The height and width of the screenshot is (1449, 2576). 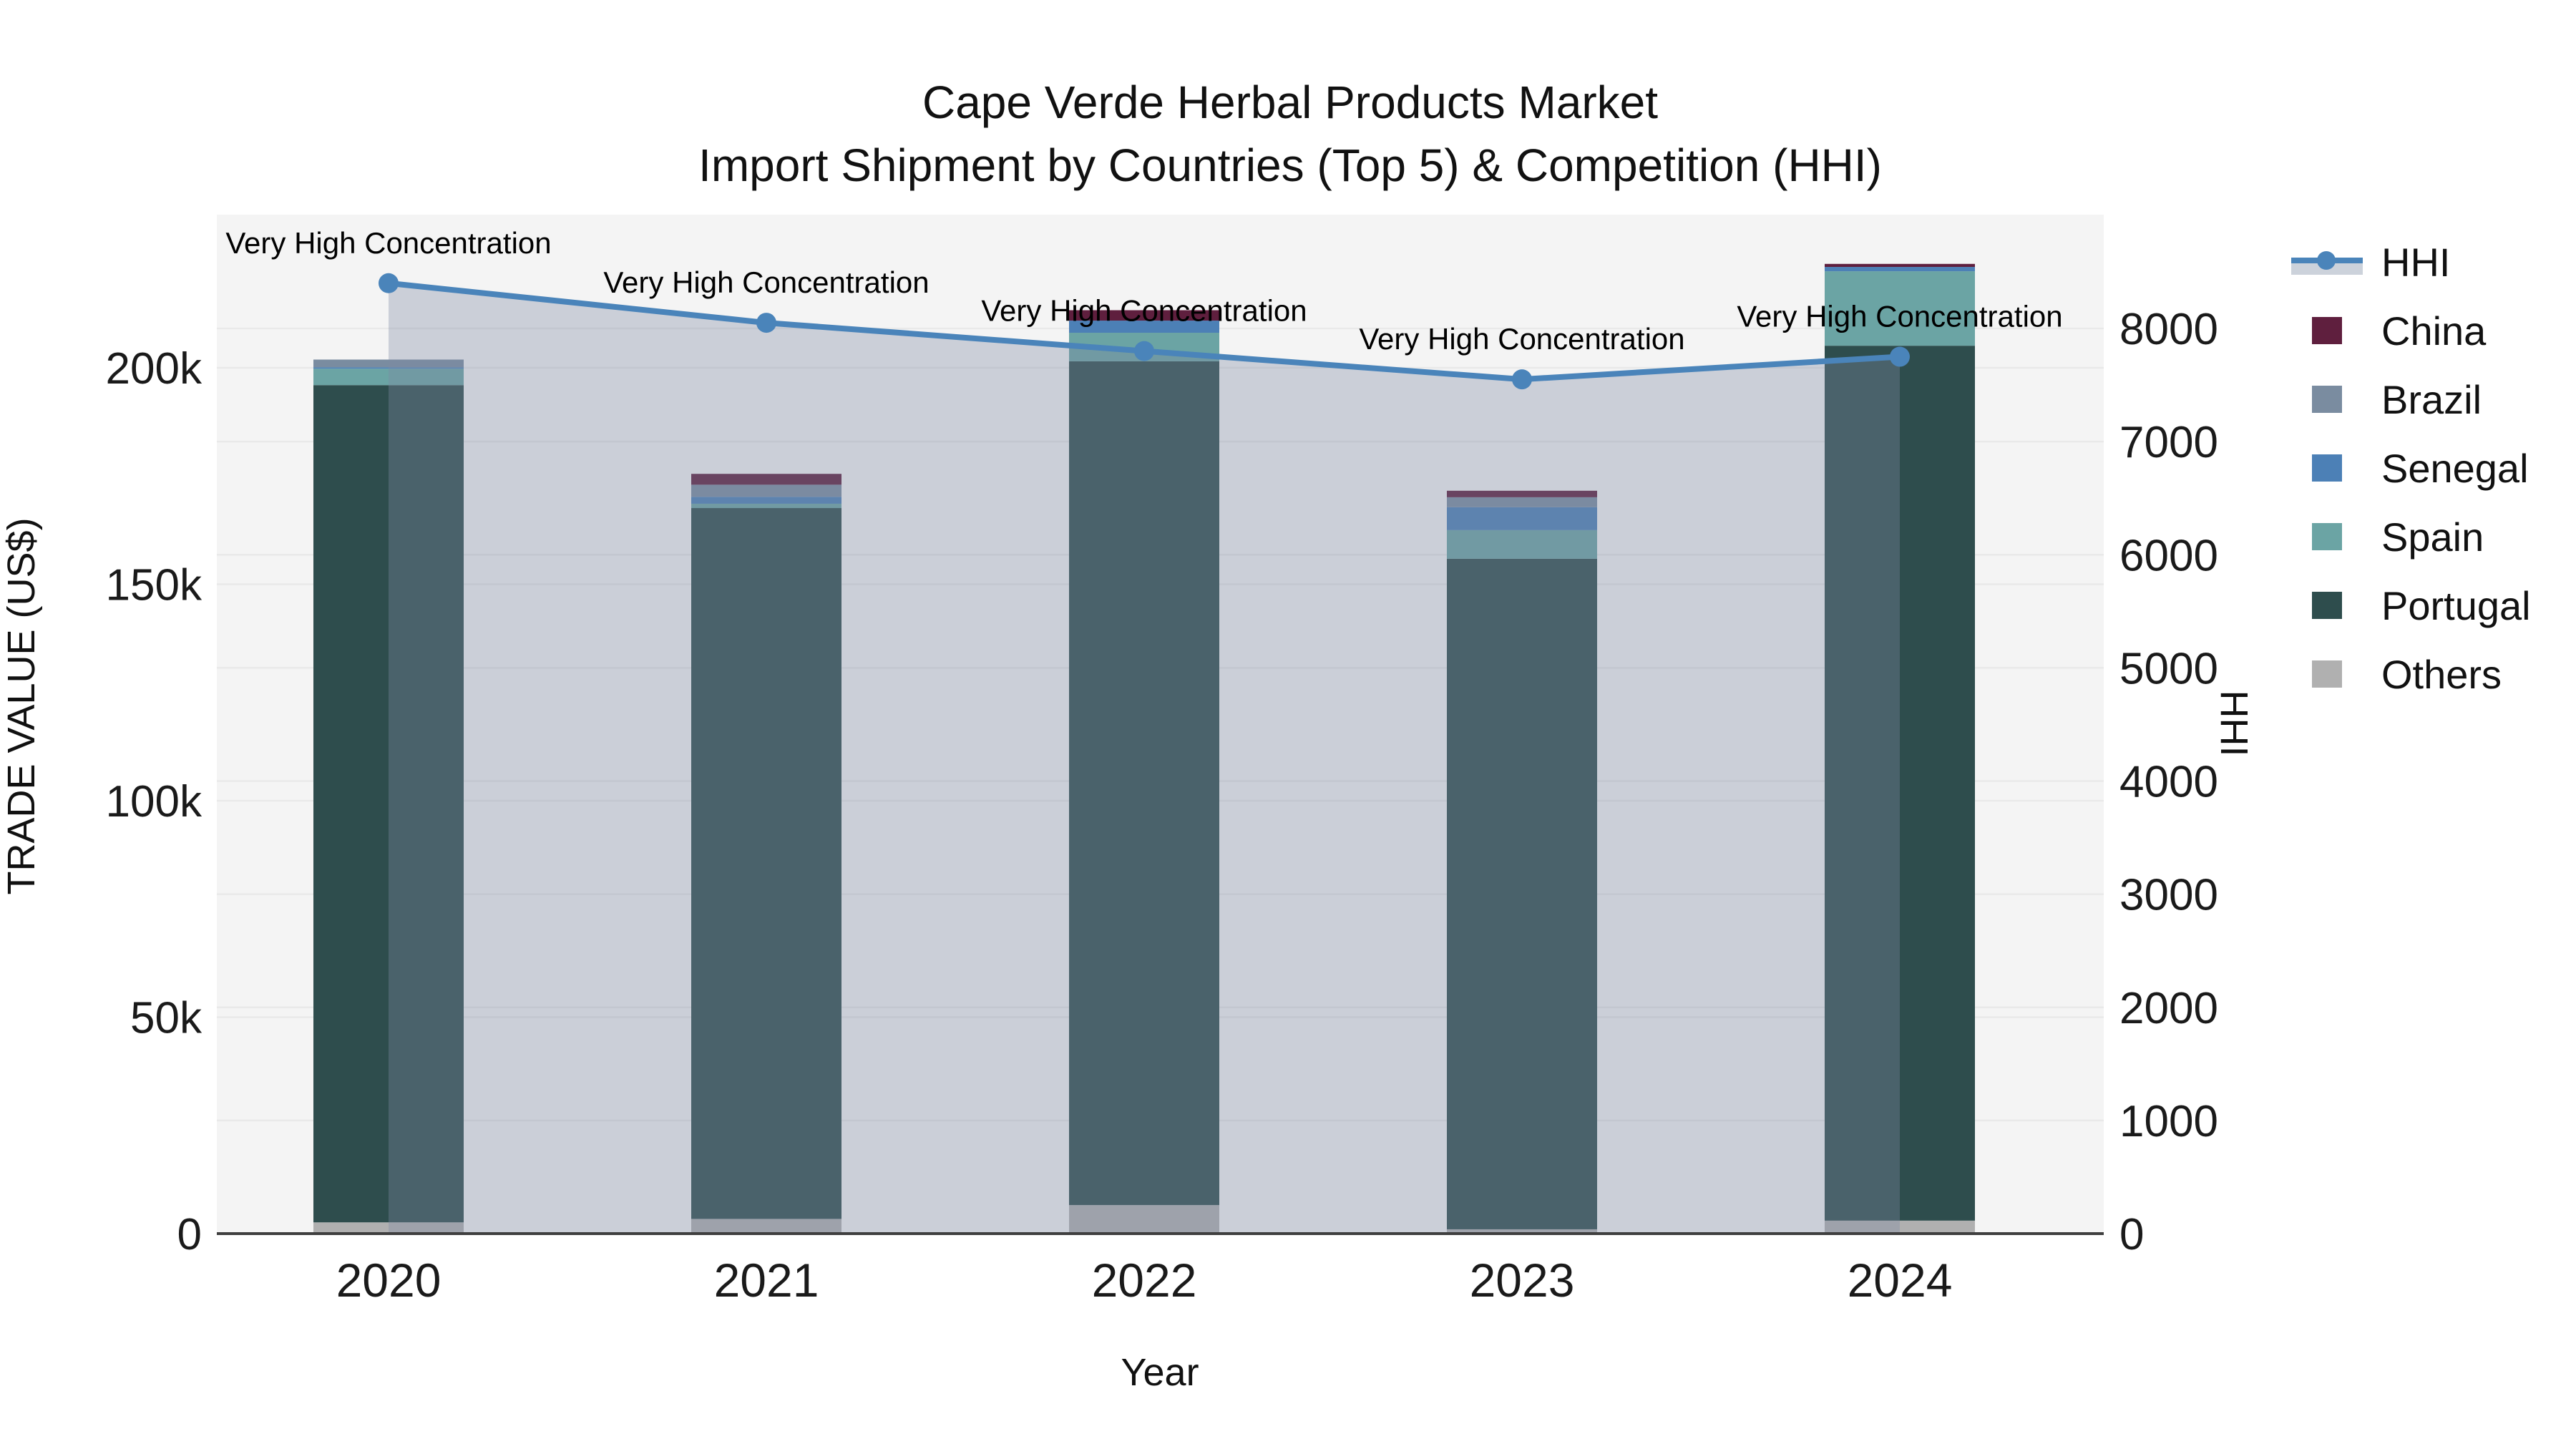 I want to click on left-tick-50k: 50k, so click(x=166, y=1018).